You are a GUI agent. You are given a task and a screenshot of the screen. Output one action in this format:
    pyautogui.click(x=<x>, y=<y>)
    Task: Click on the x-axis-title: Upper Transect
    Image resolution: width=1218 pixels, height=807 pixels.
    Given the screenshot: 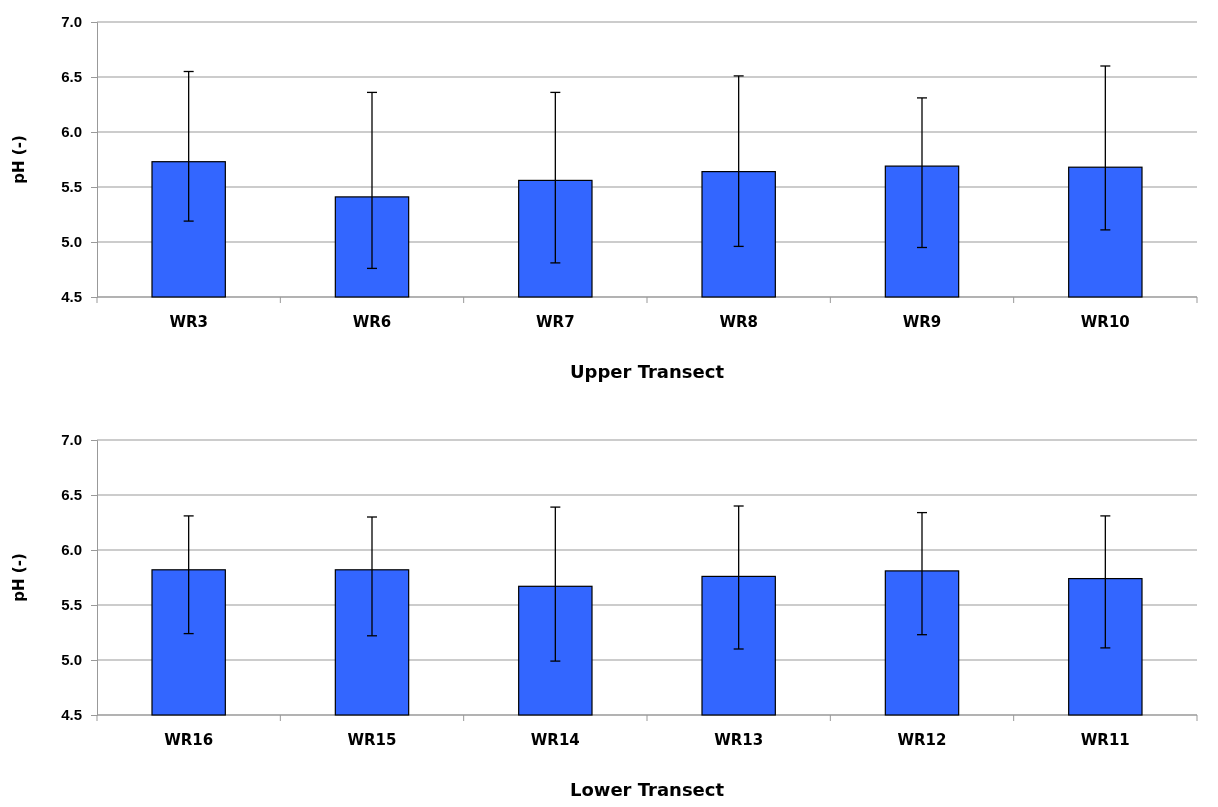 What is the action you would take?
    pyautogui.click(x=647, y=371)
    